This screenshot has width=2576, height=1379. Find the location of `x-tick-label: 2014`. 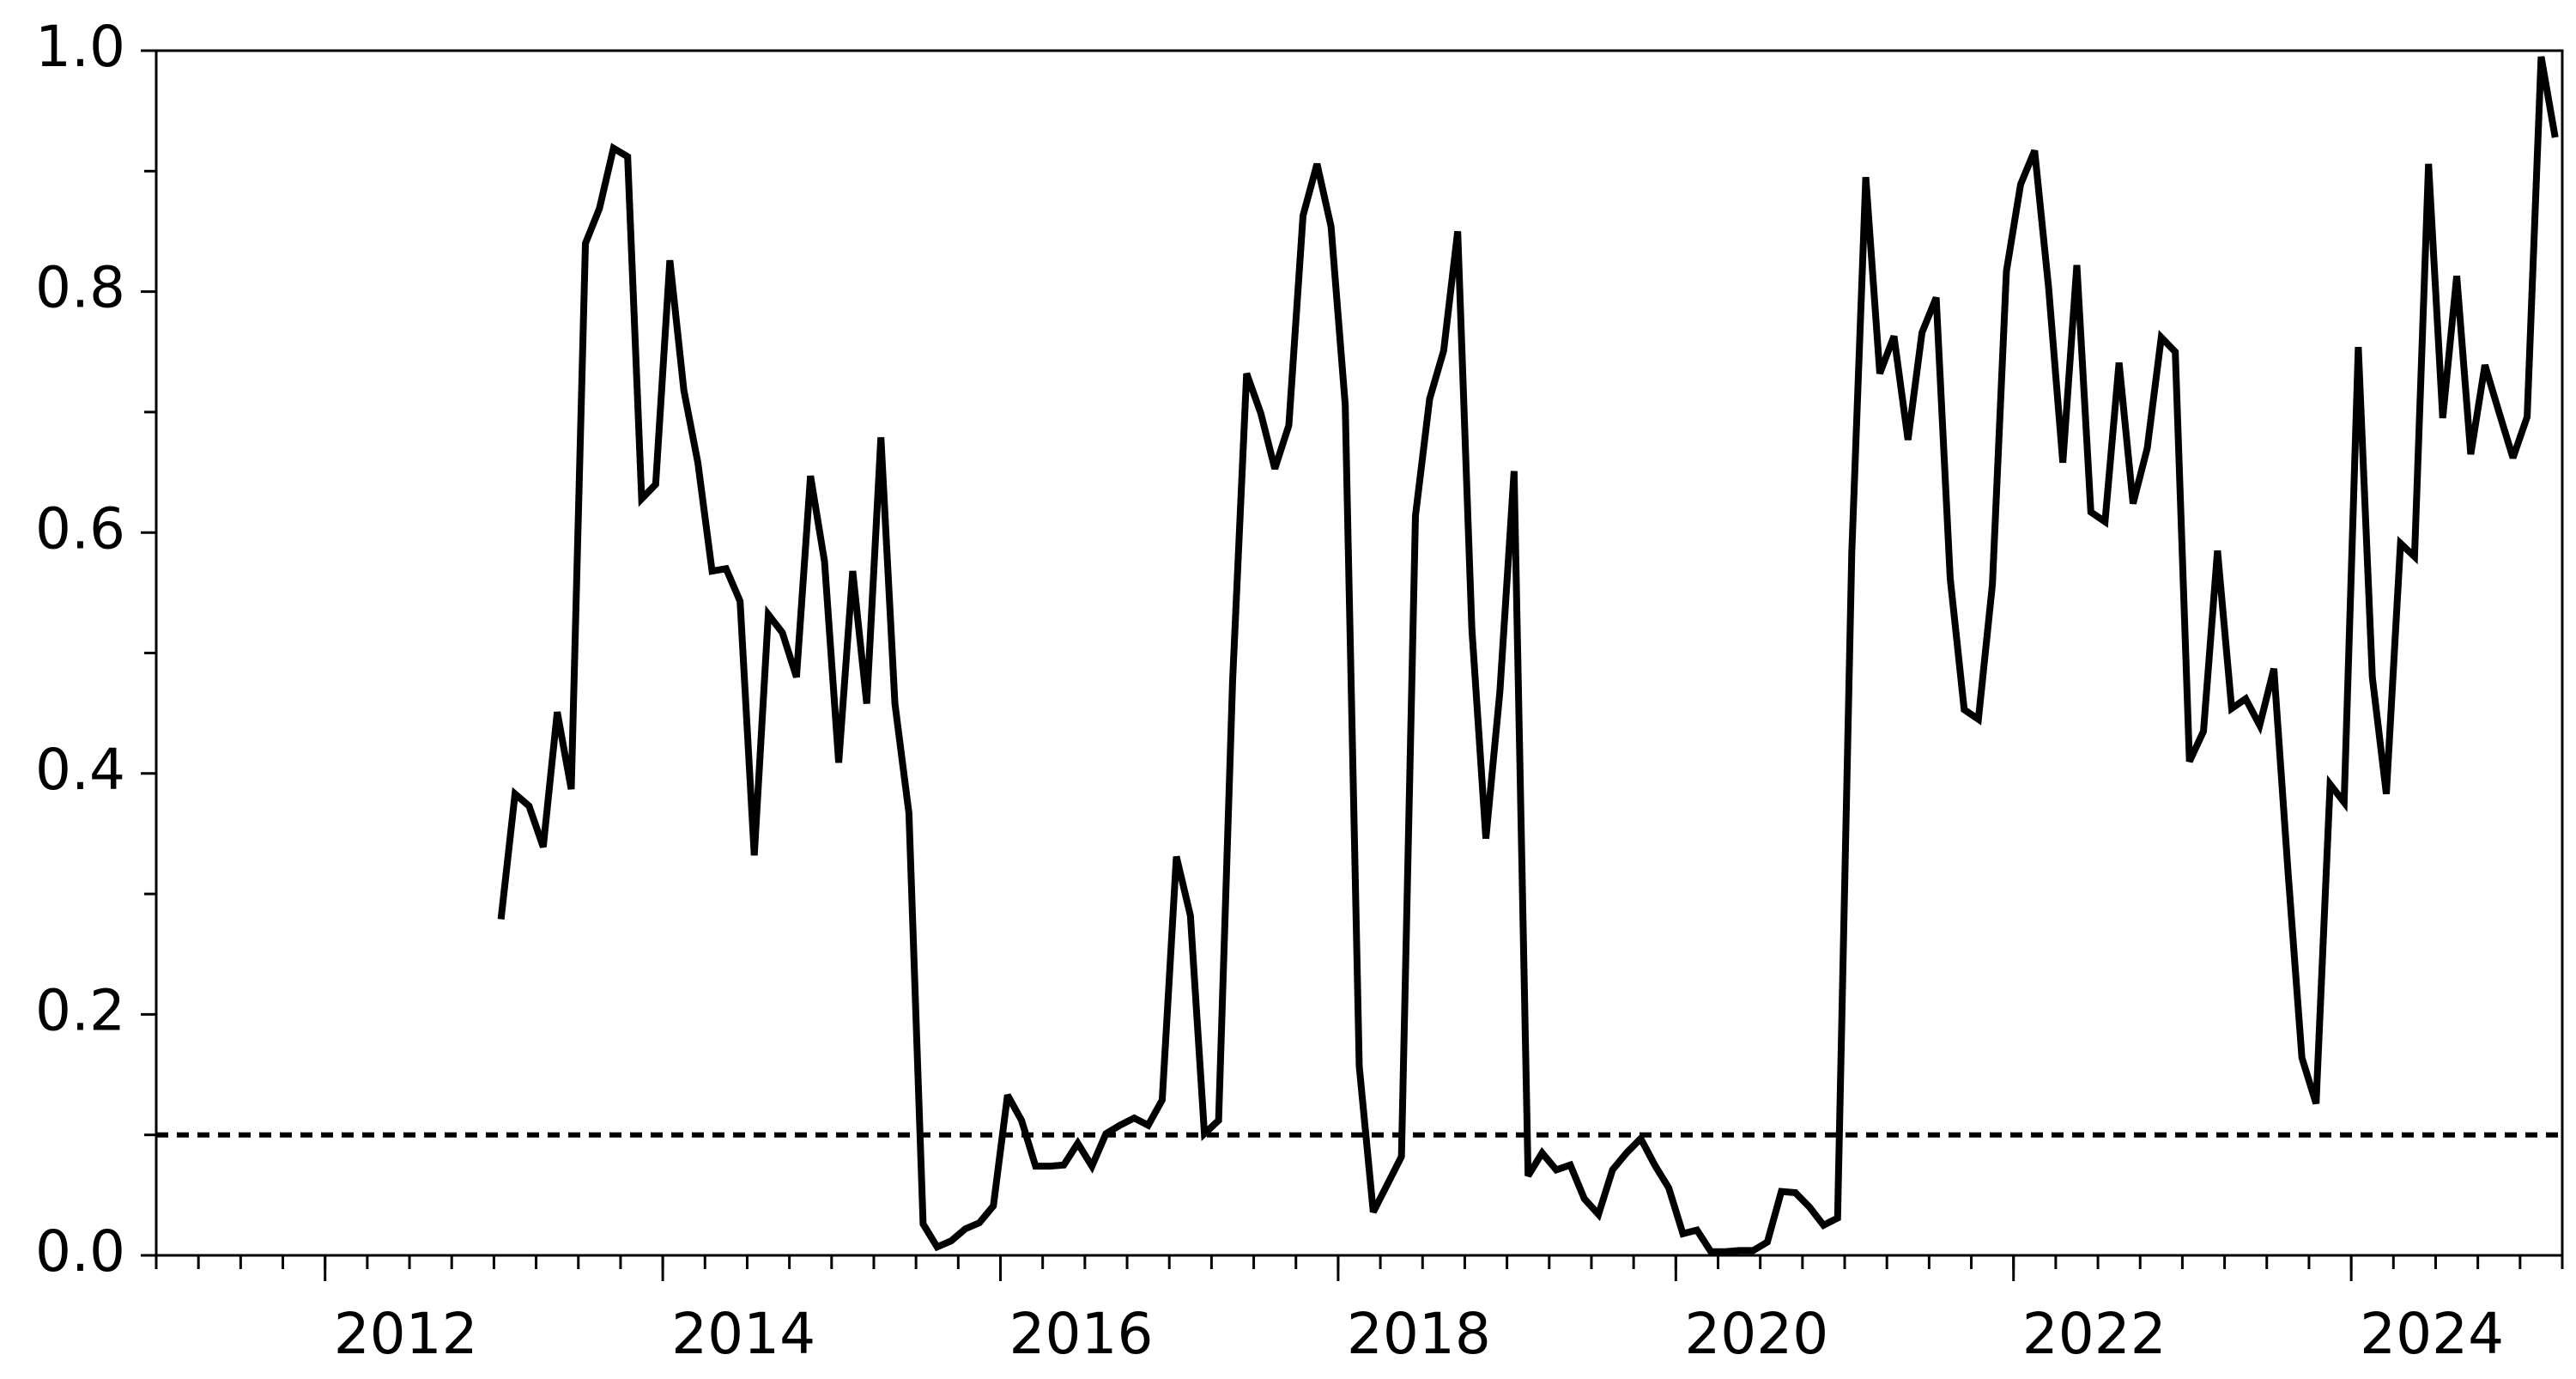

x-tick-label: 2014 is located at coordinates (743, 1334).